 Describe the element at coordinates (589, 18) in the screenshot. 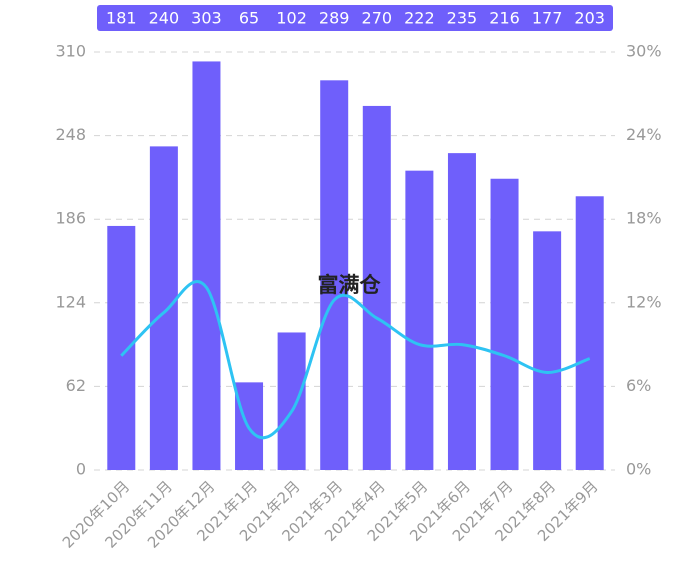

I see `value-label: 203` at that location.